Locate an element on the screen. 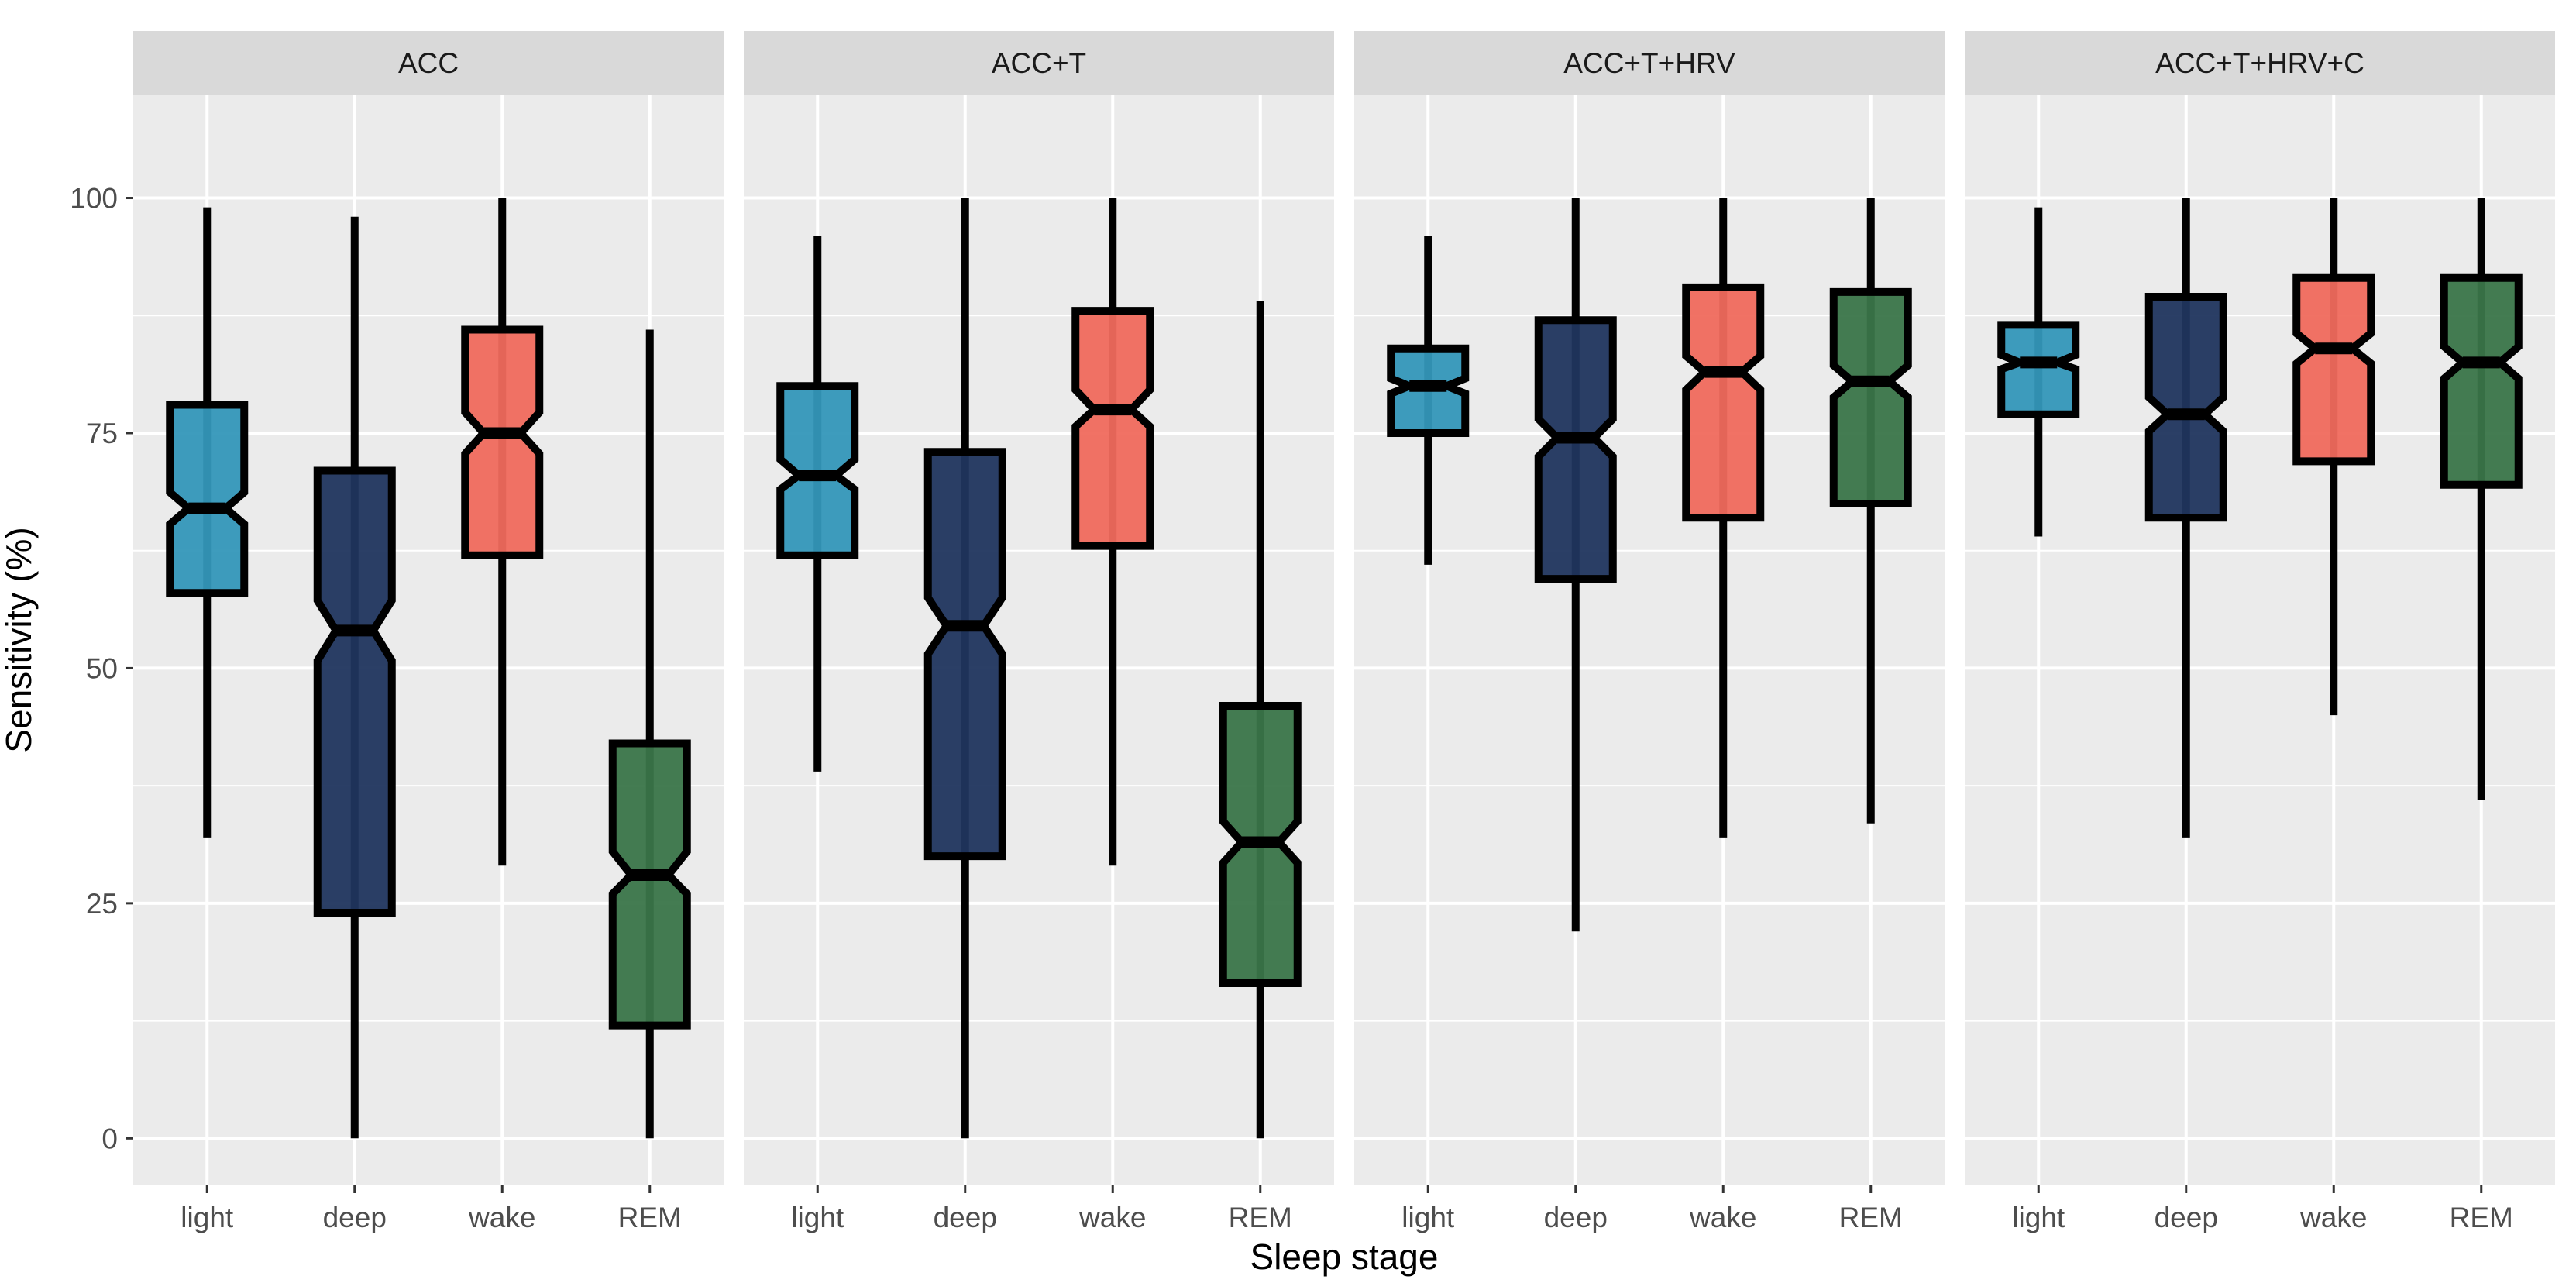 This screenshot has height=1283, width=2576. y-axis: 0 25 50 75 100 is located at coordinates (101, 669).